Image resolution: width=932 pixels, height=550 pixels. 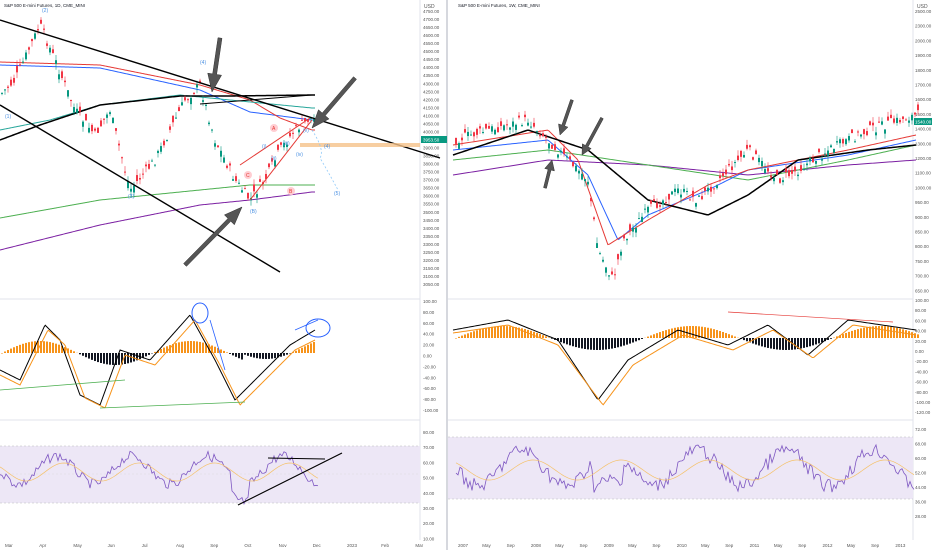 I want to click on left-price-tick: 4000.00, so click(x=431, y=131).